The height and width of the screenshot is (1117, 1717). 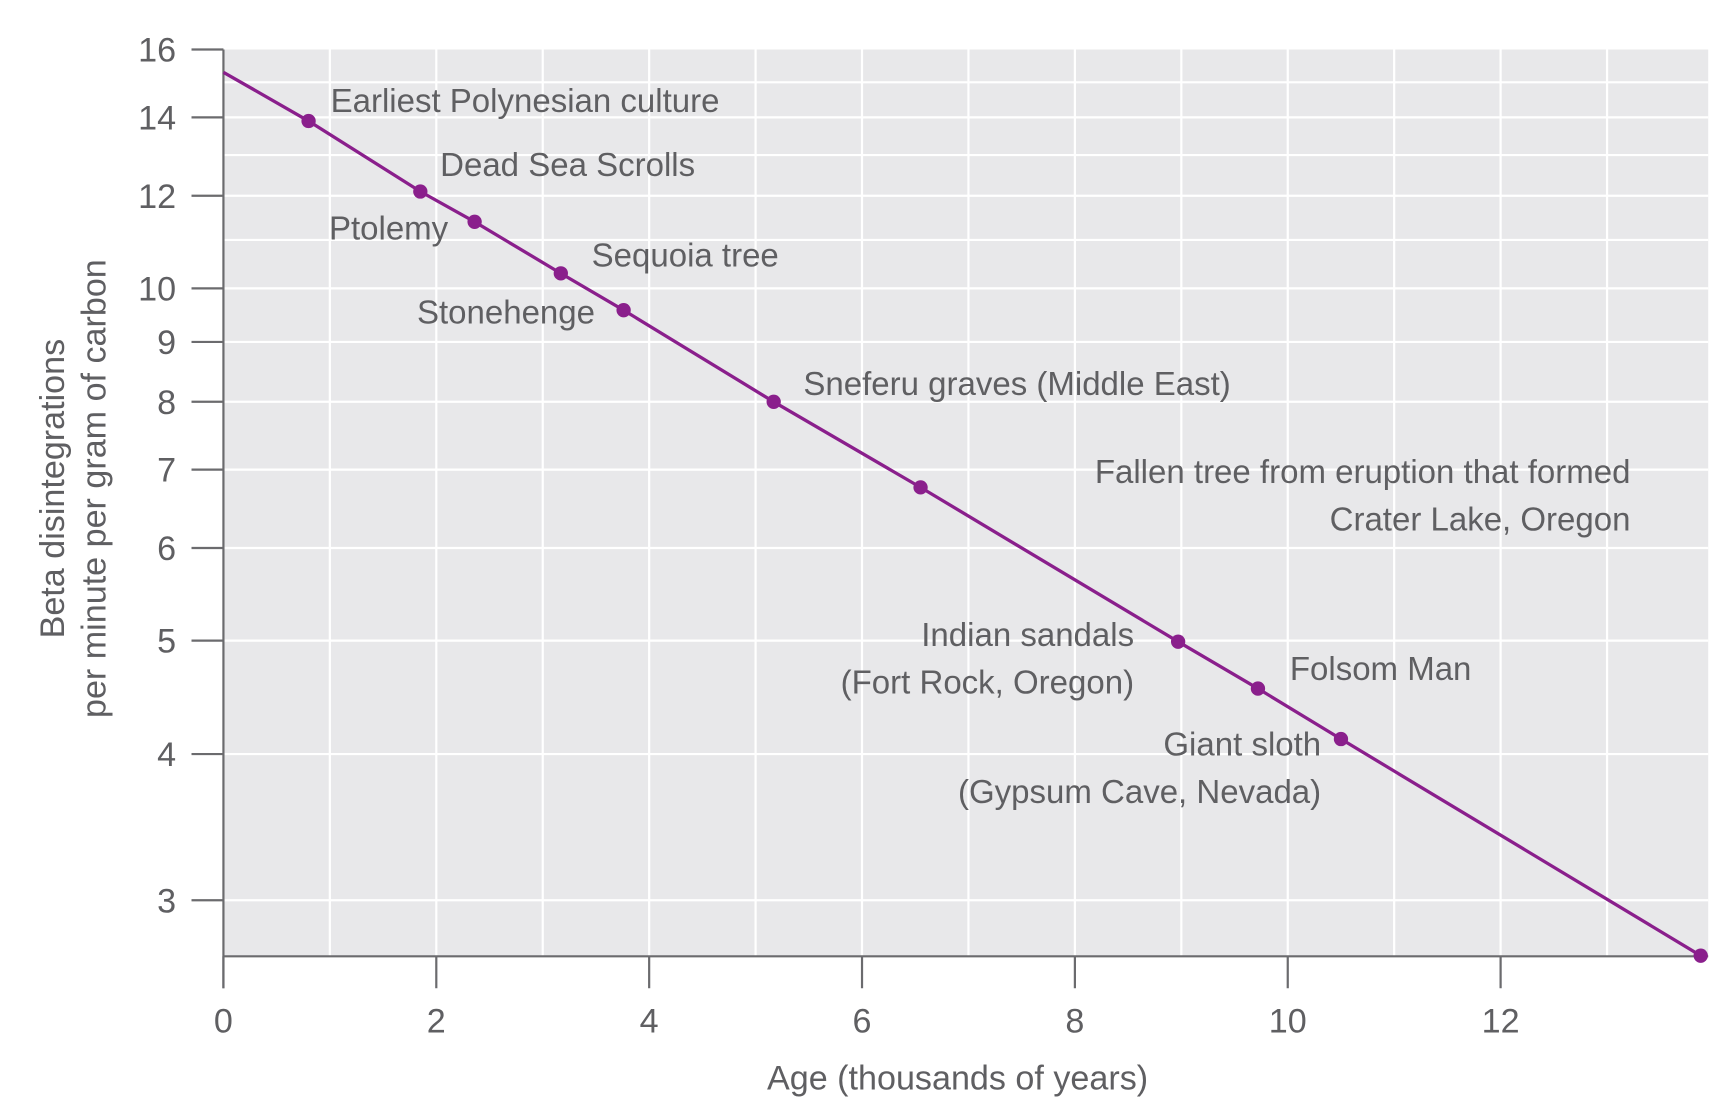 I want to click on x-tick-label: 8, so click(x=1074, y=1021).